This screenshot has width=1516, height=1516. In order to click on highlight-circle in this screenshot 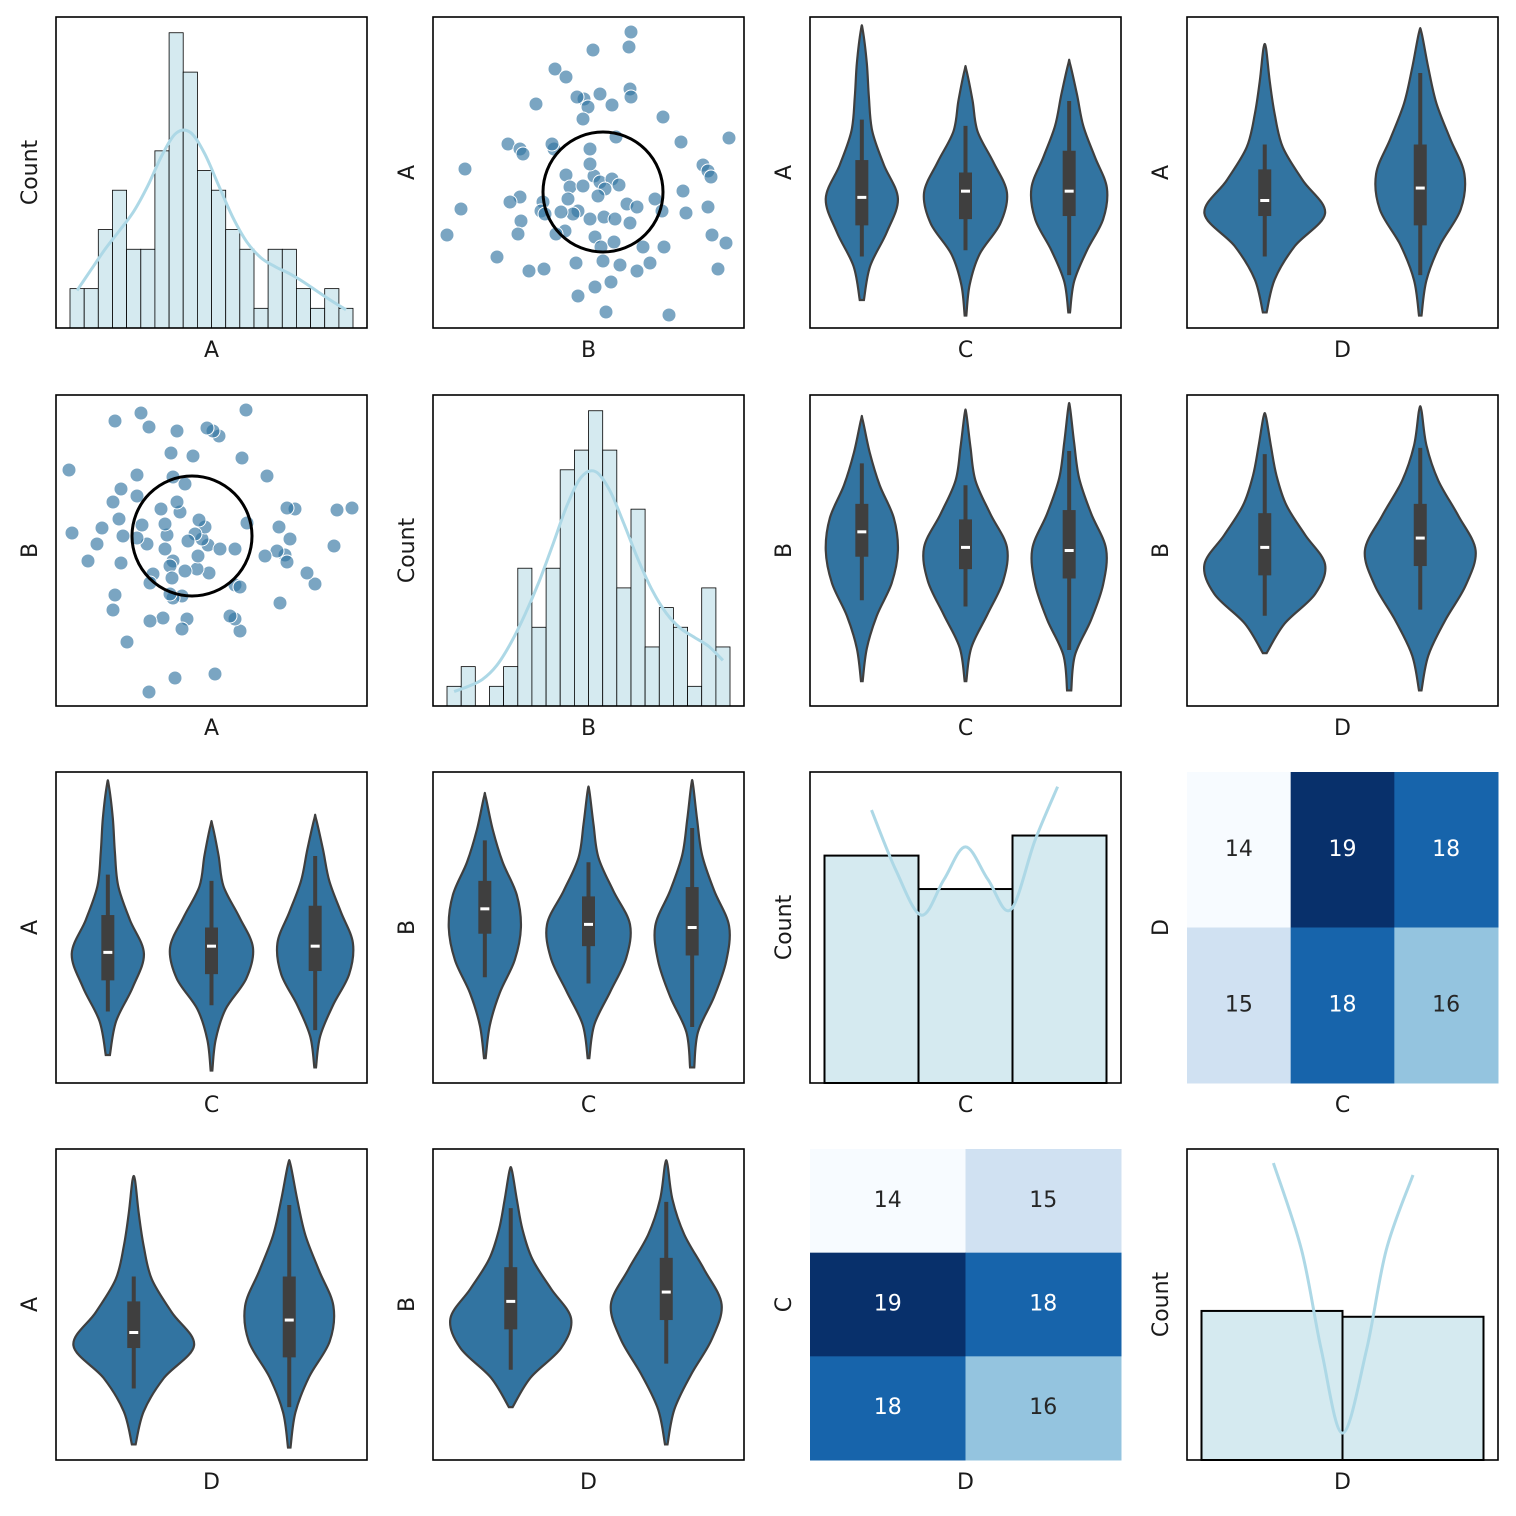, I will do `click(192, 536)`.